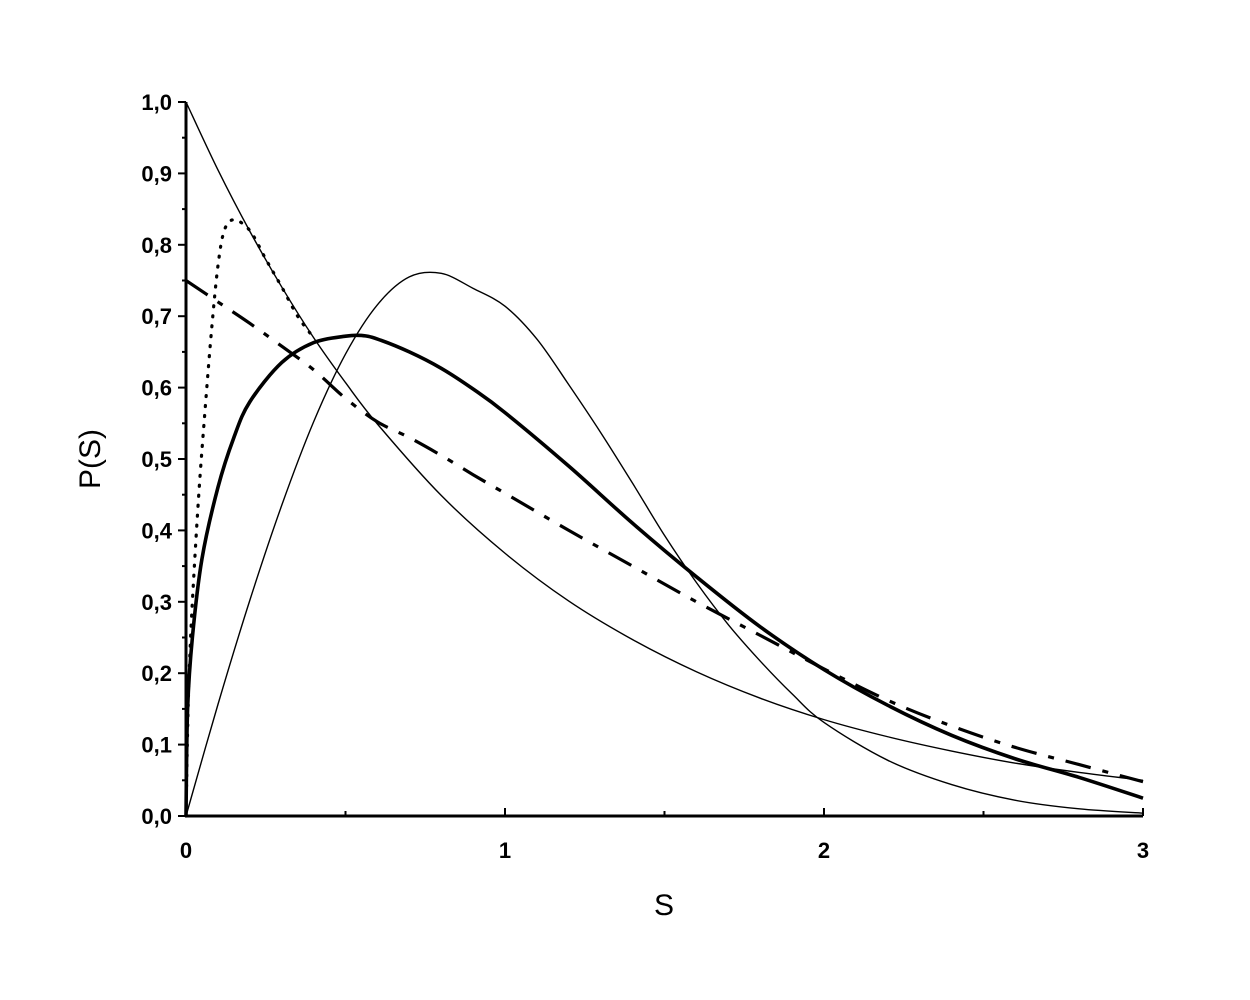  I want to click on y-tick-label: 0,4, so click(156, 530).